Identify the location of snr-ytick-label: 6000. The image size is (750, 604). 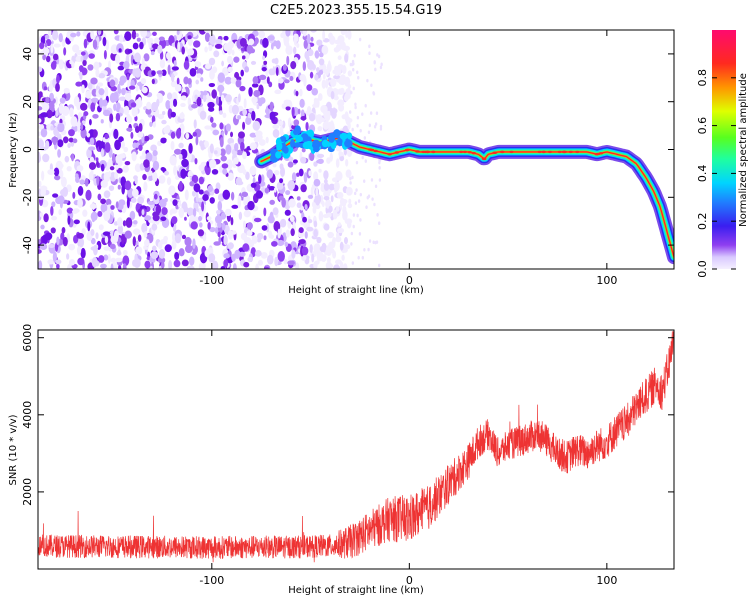
(27, 338).